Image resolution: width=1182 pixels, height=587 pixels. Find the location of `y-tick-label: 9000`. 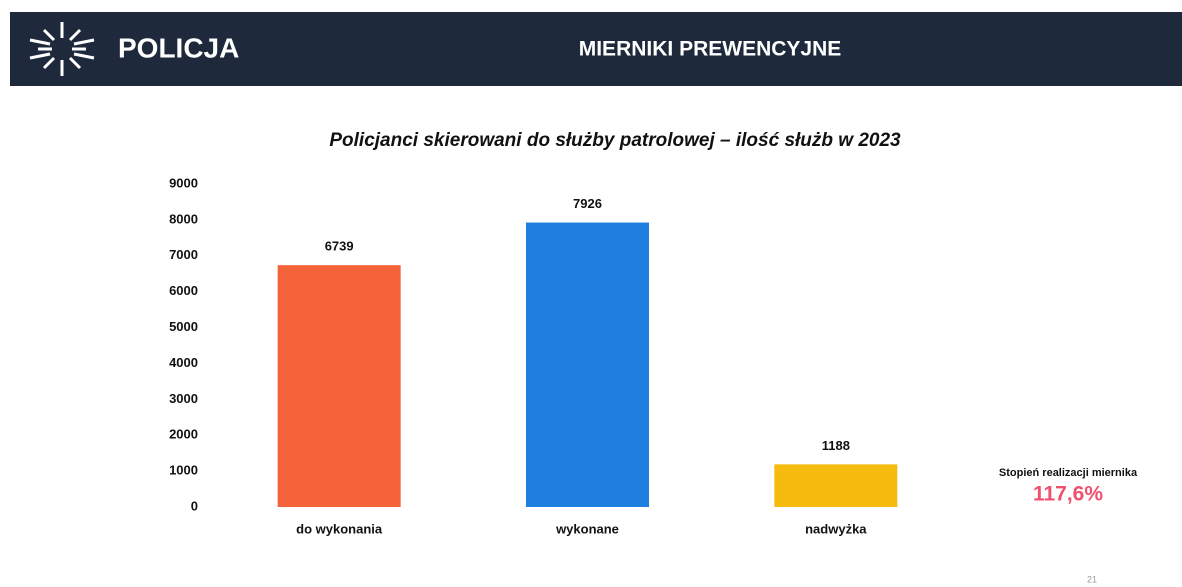

y-tick-label: 9000 is located at coordinates (183, 182).